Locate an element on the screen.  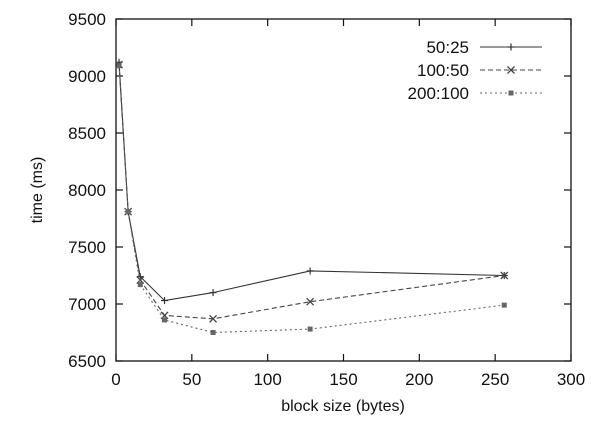
y-axis-label: time (ms) is located at coordinates (37, 190).